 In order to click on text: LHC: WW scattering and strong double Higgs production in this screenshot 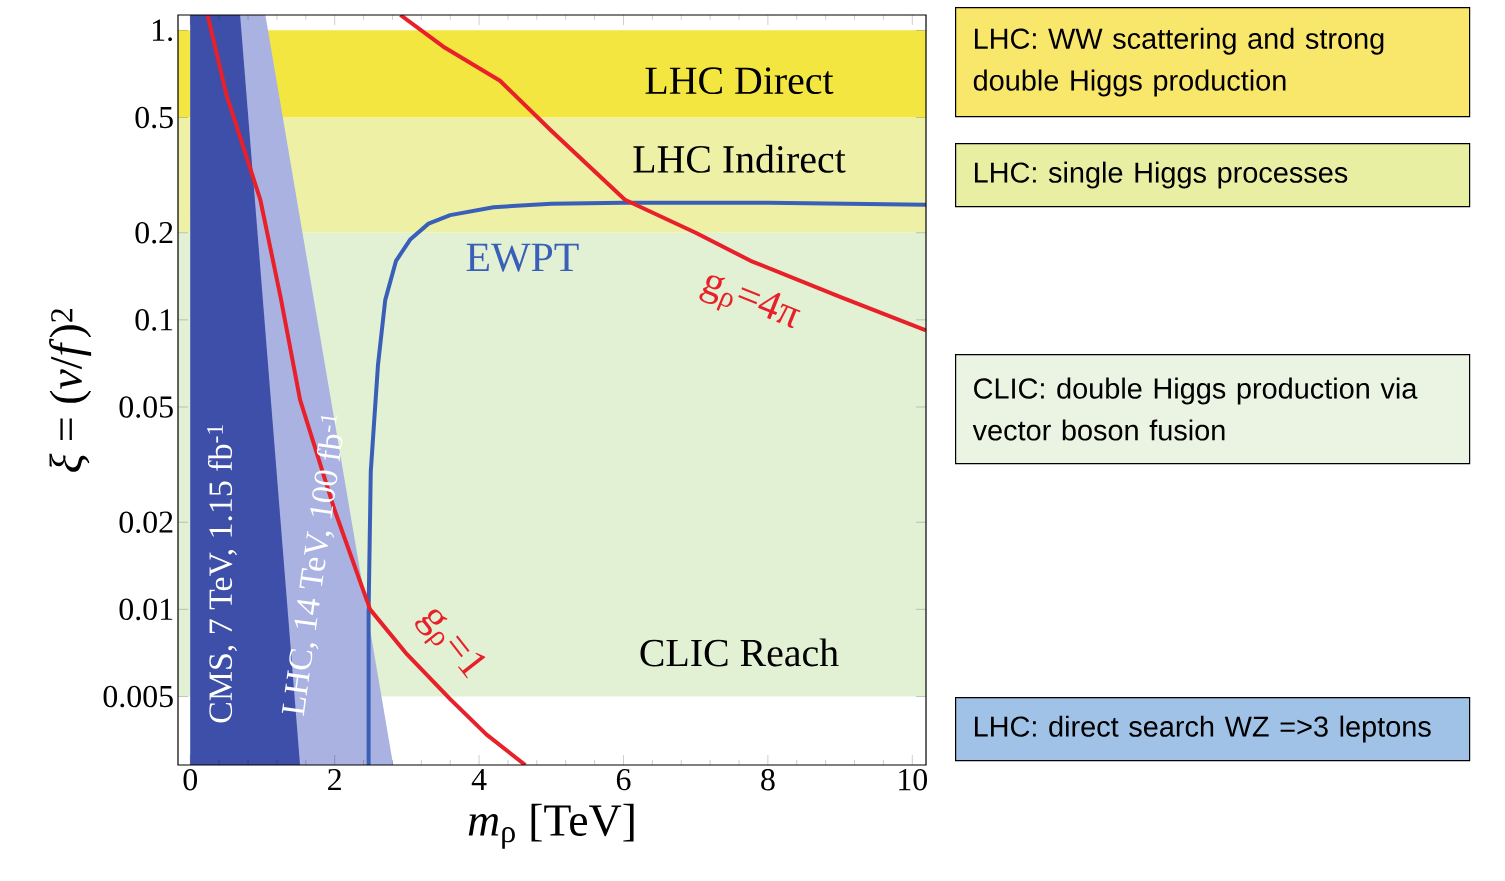, I will do `click(1178, 62)`.